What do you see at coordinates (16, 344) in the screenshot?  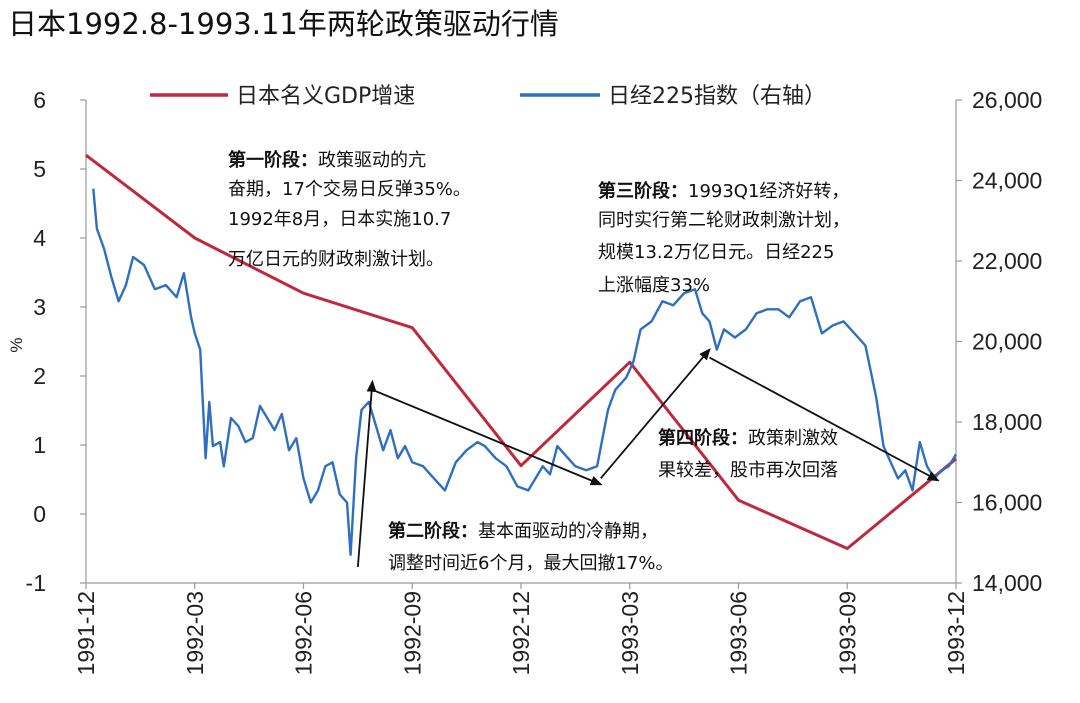 I see `y-axis-label: %` at bounding box center [16, 344].